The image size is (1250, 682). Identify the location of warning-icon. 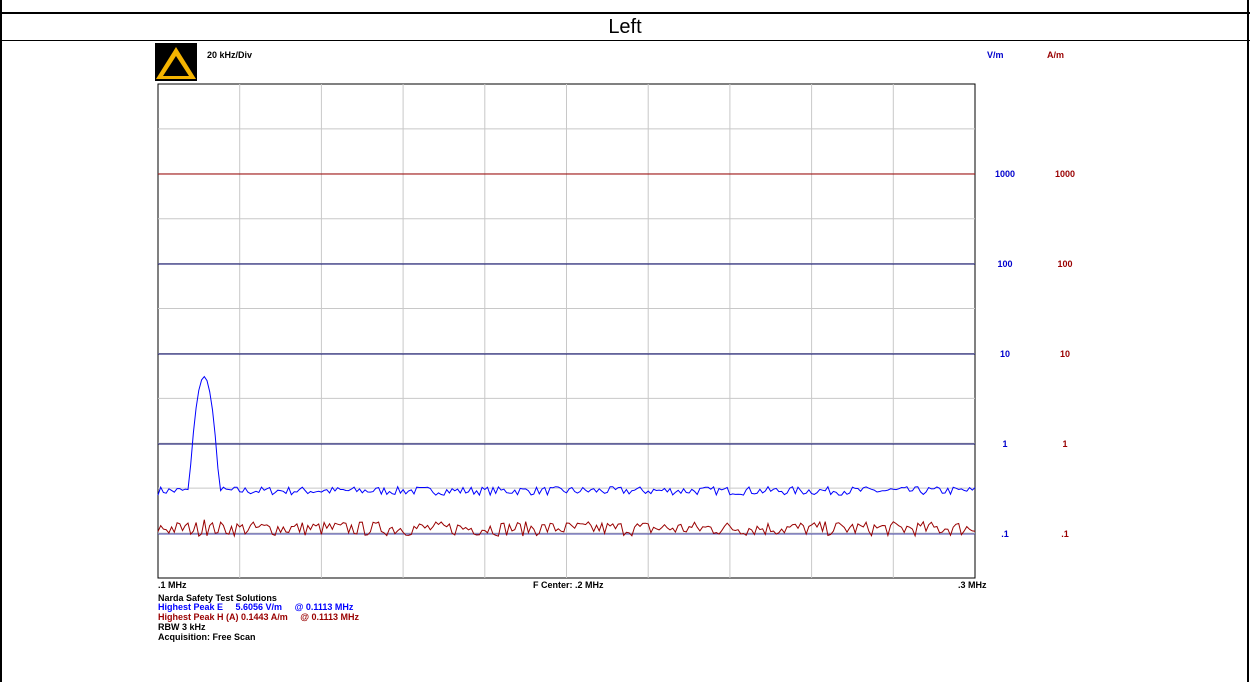
(176, 62).